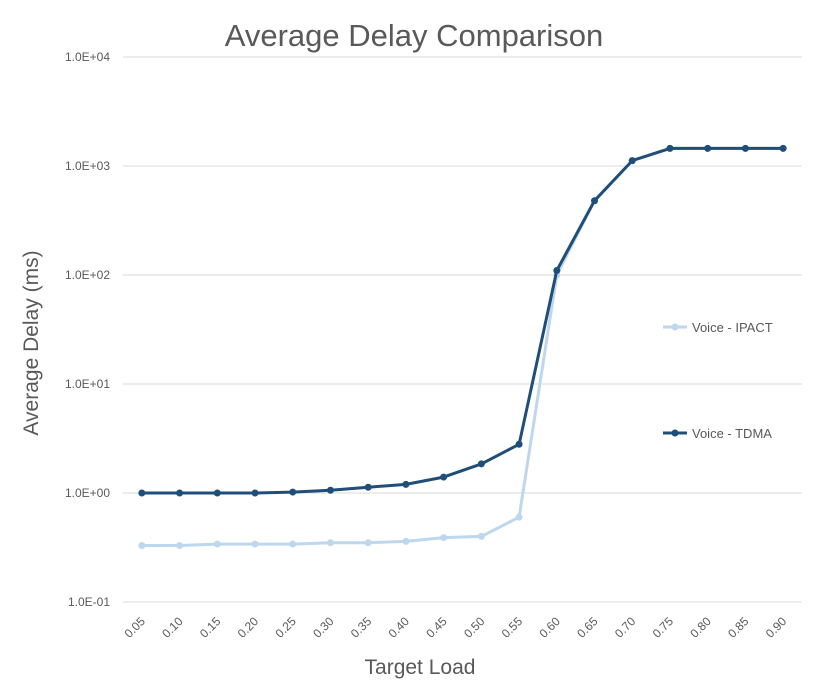 This screenshot has height=685, width=827. I want to click on x-tick-label: 0.10, so click(172, 627).